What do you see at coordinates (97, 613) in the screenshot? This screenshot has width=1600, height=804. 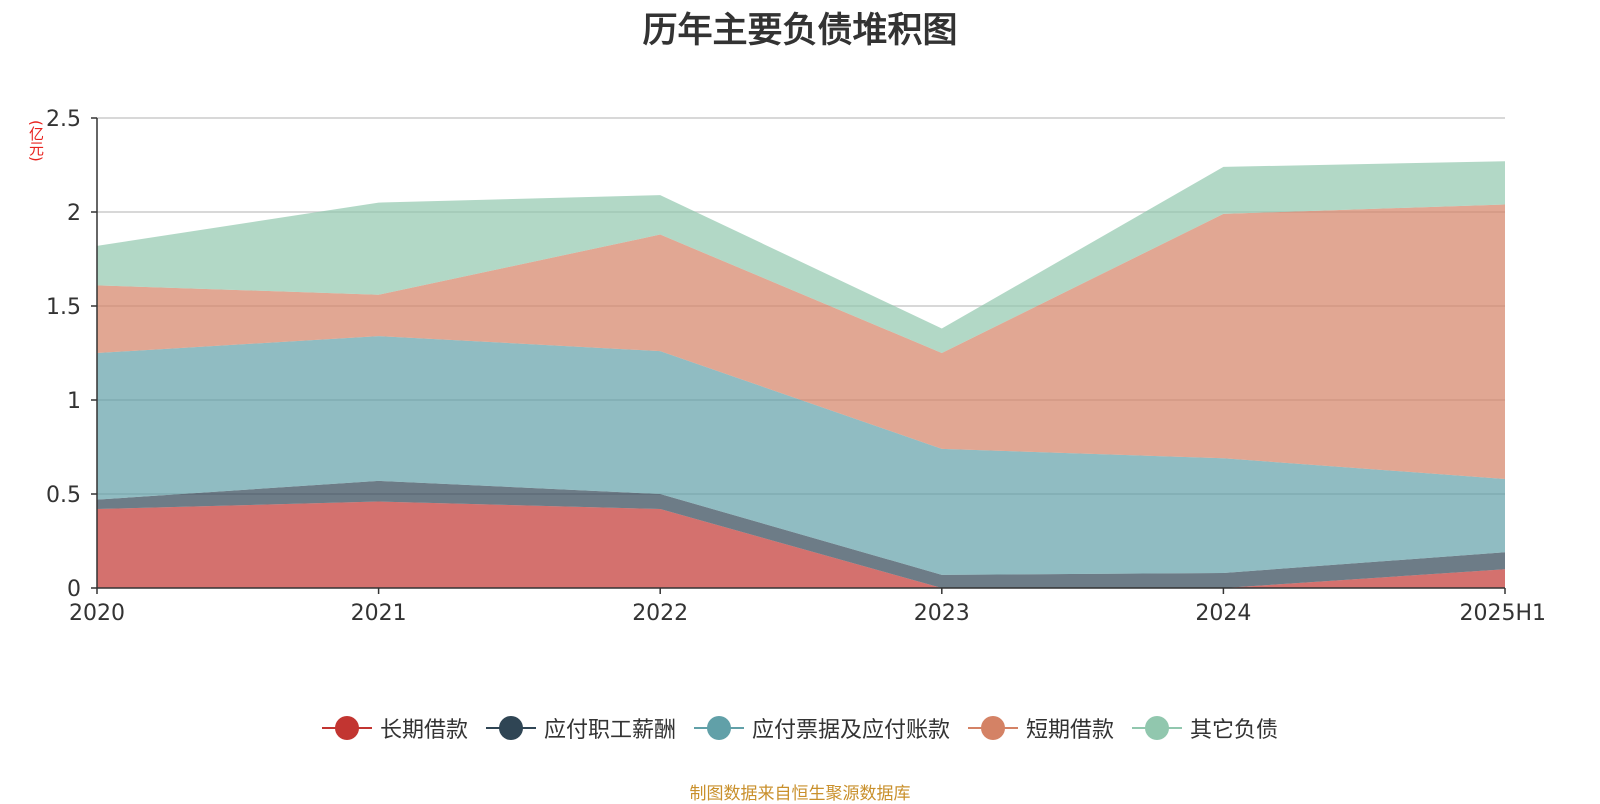 I see `x-tick-label: 2020` at bounding box center [97, 613].